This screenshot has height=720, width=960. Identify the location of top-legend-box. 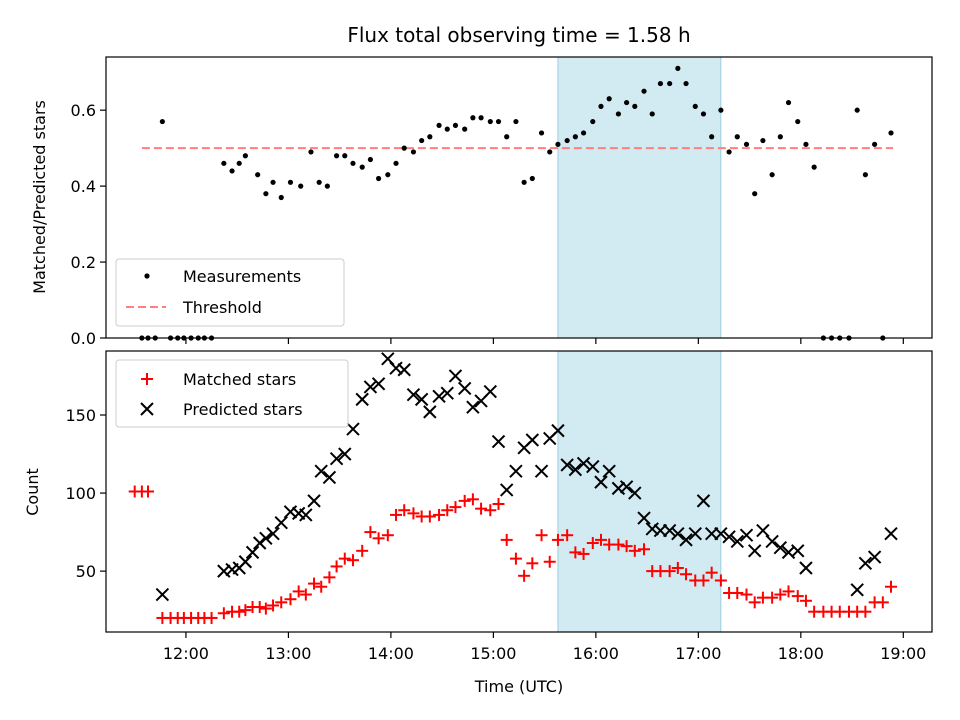
(230, 292).